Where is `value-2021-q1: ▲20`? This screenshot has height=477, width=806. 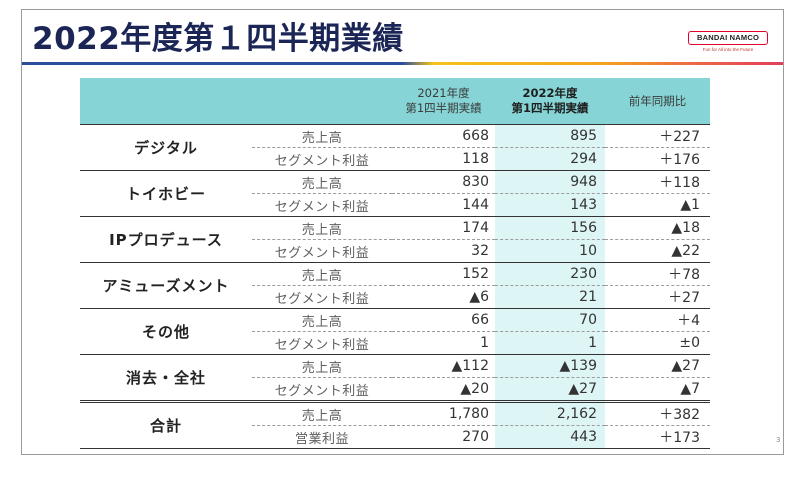 value-2021-q1: ▲20 is located at coordinates (443, 389).